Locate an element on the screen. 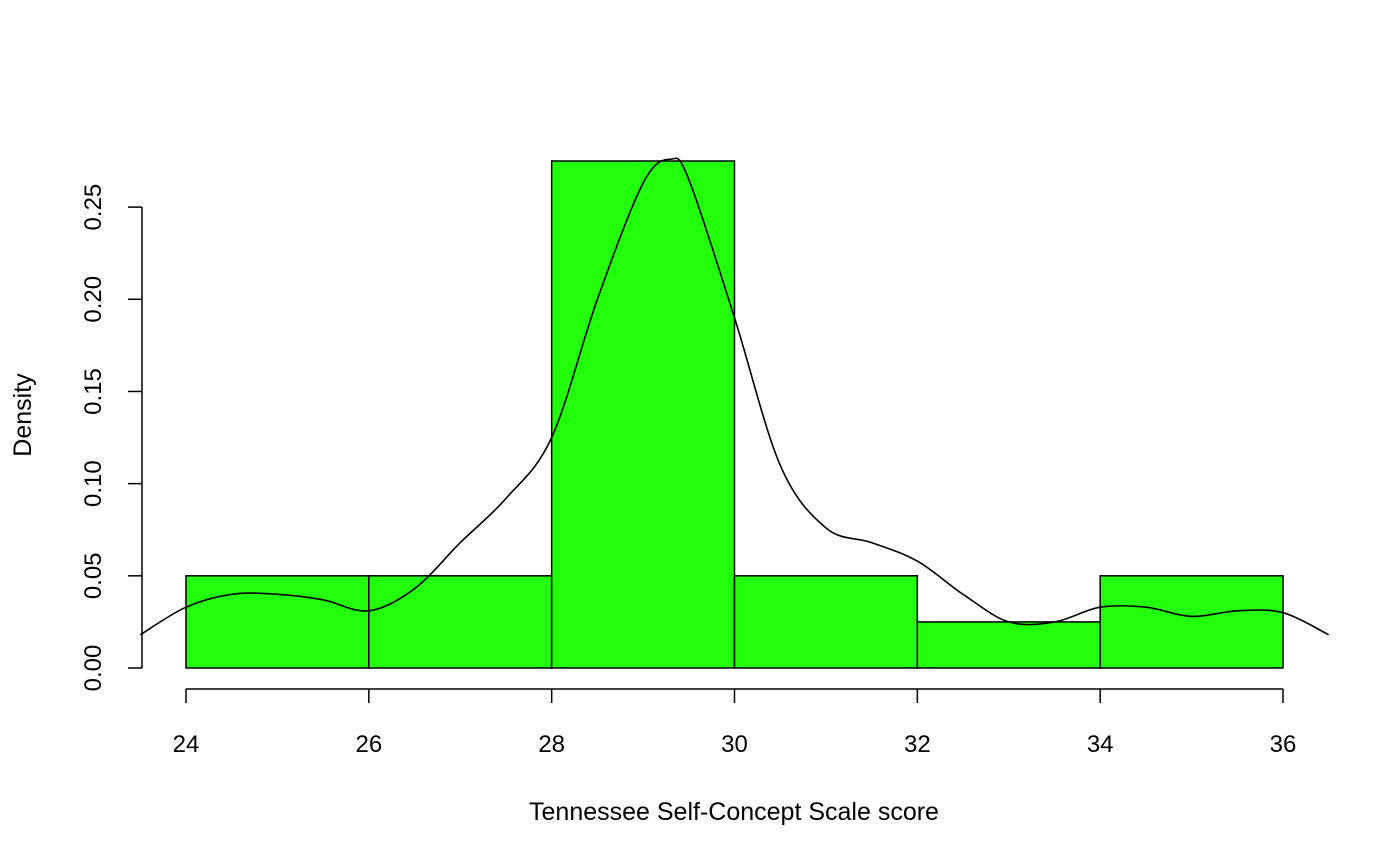  x-tick-label: 24 is located at coordinates (186, 744).